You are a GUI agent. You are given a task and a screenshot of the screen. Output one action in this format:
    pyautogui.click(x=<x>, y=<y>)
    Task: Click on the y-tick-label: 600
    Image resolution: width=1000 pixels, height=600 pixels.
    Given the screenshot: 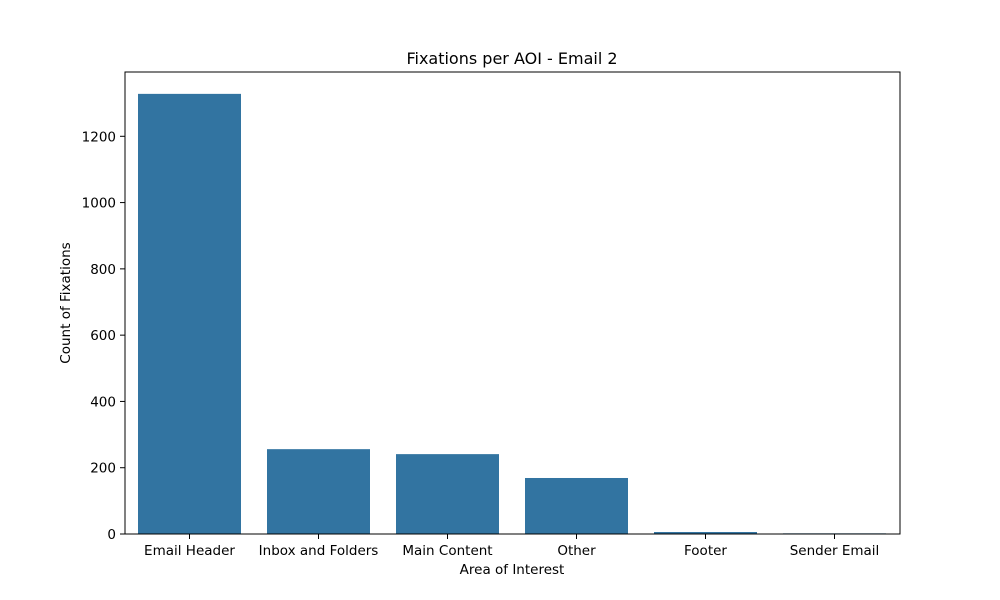 What is the action you would take?
    pyautogui.click(x=103, y=336)
    